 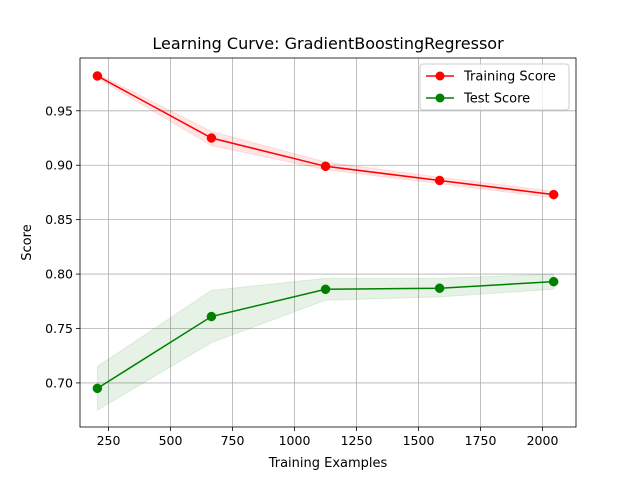 What do you see at coordinates (509, 77) in the screenshot?
I see `legend-label: Training Score` at bounding box center [509, 77].